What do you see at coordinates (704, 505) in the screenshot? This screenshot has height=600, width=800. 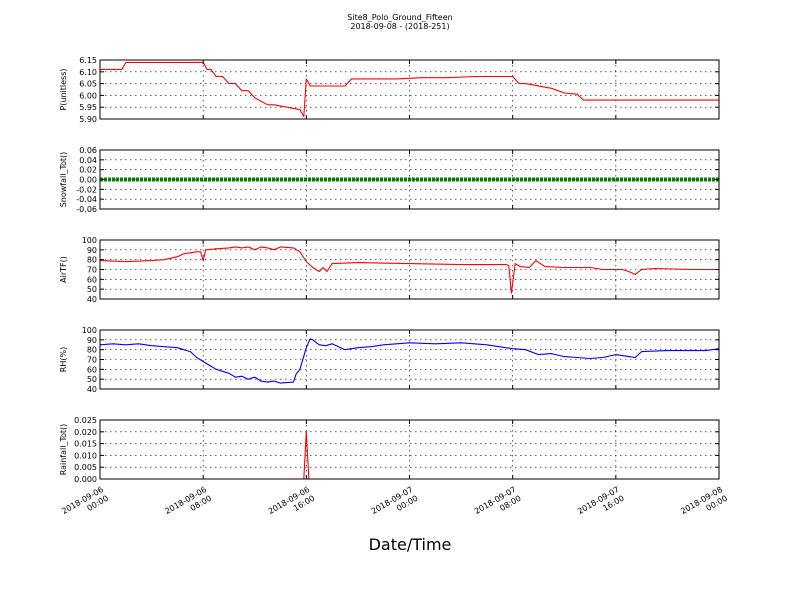 I see `x-tick-label: 2018-09-0800:00` at bounding box center [704, 505].